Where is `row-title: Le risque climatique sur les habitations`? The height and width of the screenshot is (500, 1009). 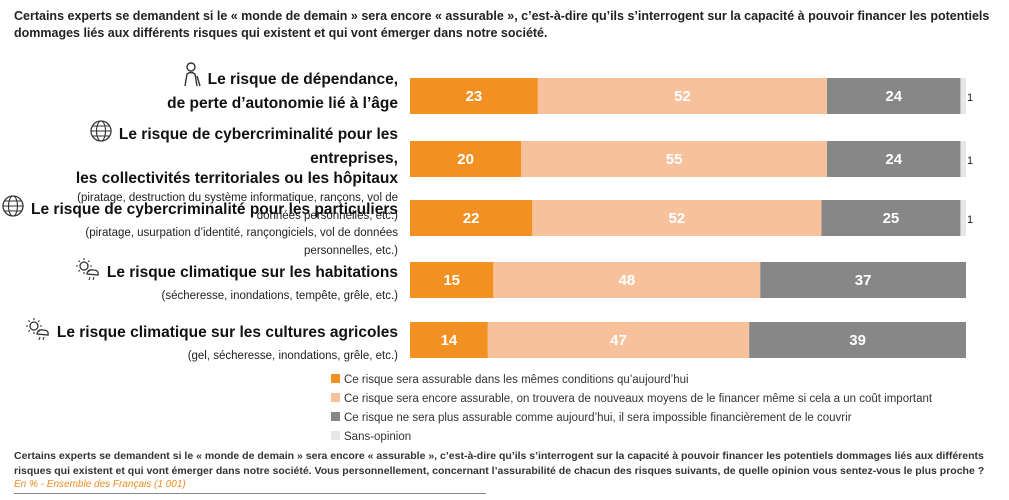 row-title: Le risque climatique sur les habitations is located at coordinates (236, 272).